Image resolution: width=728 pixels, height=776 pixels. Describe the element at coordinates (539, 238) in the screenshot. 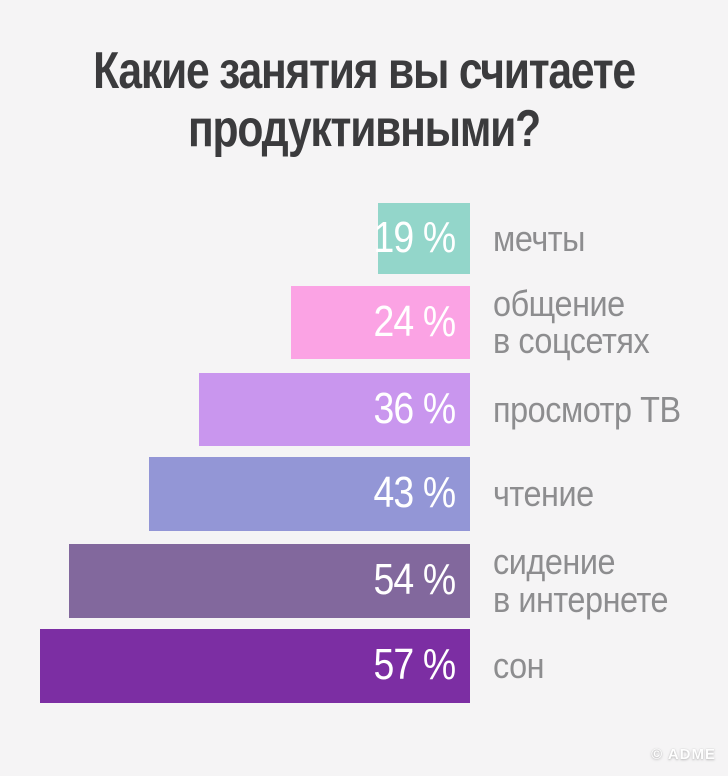

I see `bar-category-label: мечты` at that location.